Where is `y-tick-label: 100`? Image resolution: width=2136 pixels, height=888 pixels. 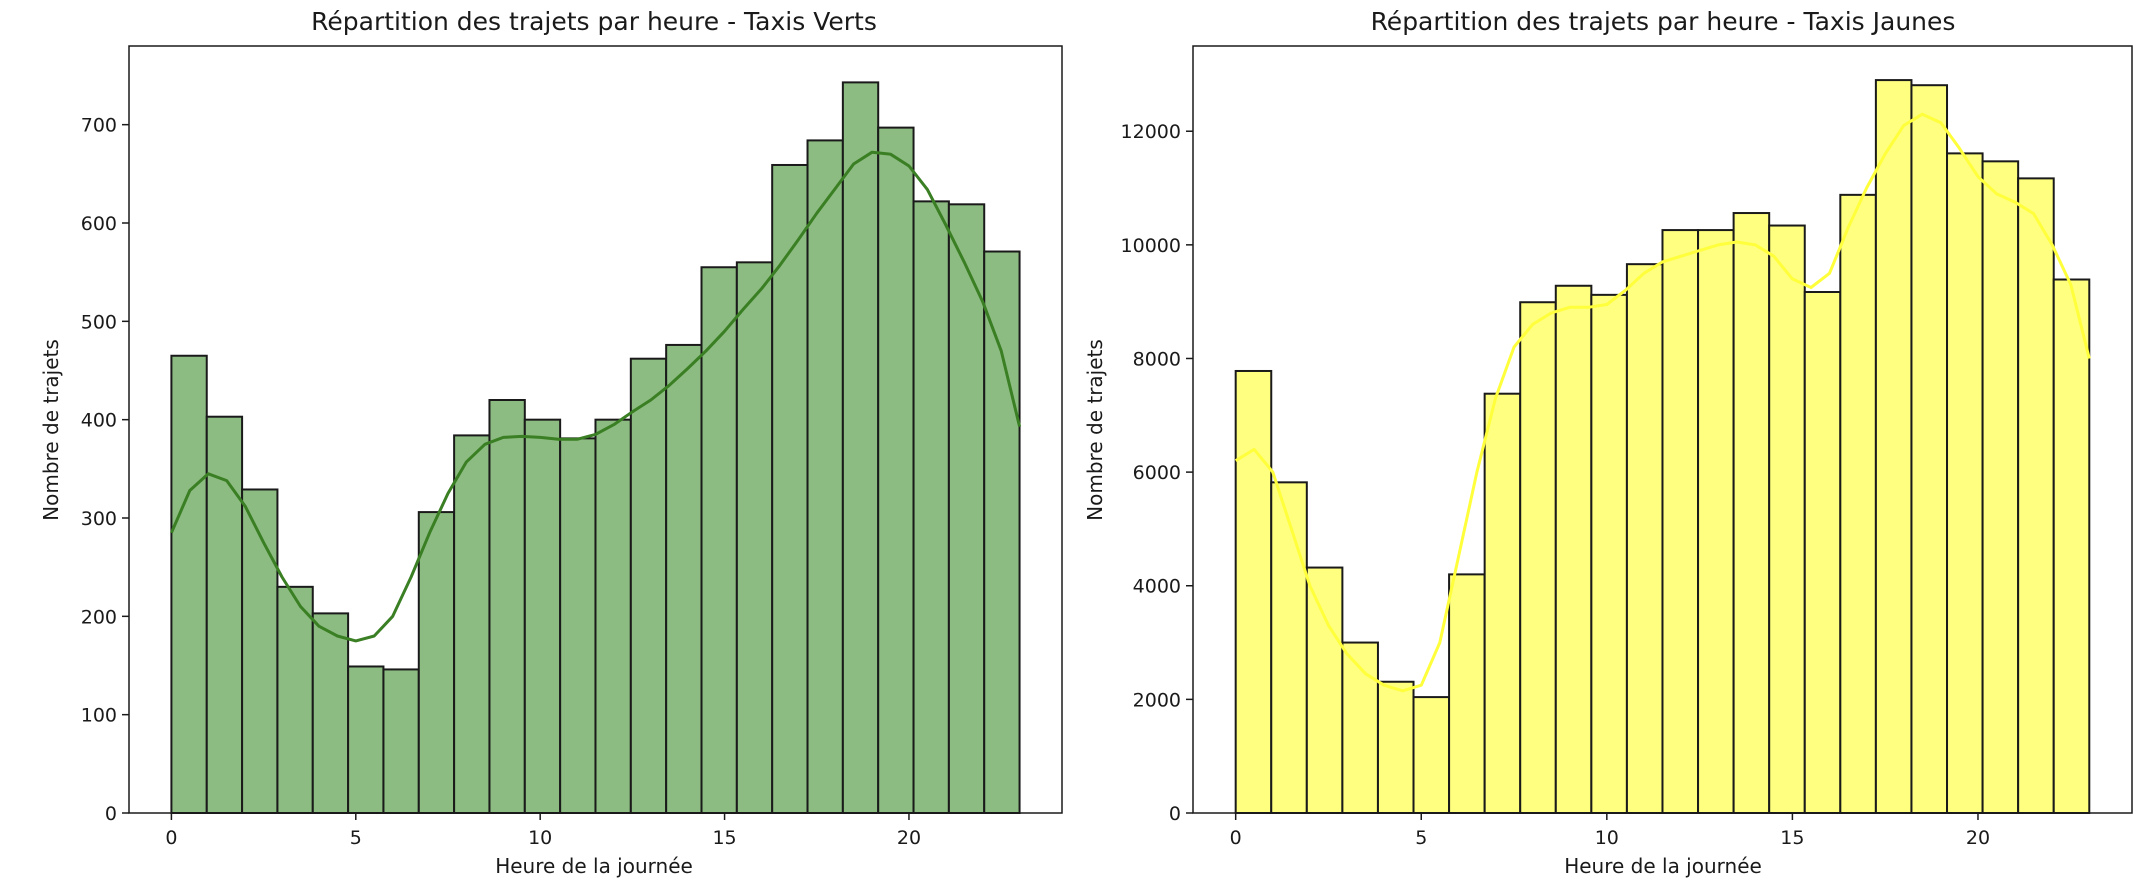 y-tick-label: 100 is located at coordinates (99, 716).